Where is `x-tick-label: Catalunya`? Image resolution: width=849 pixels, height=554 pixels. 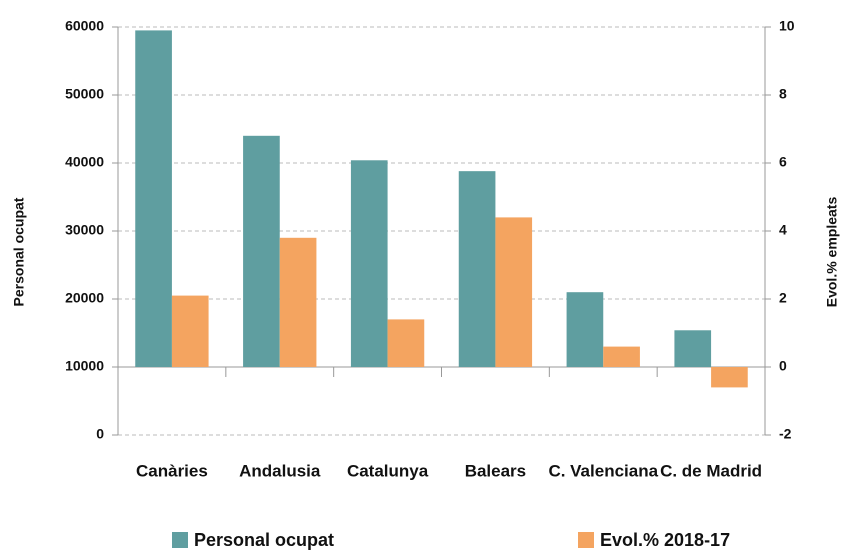
x-tick-label: Catalunya is located at coordinates (388, 470).